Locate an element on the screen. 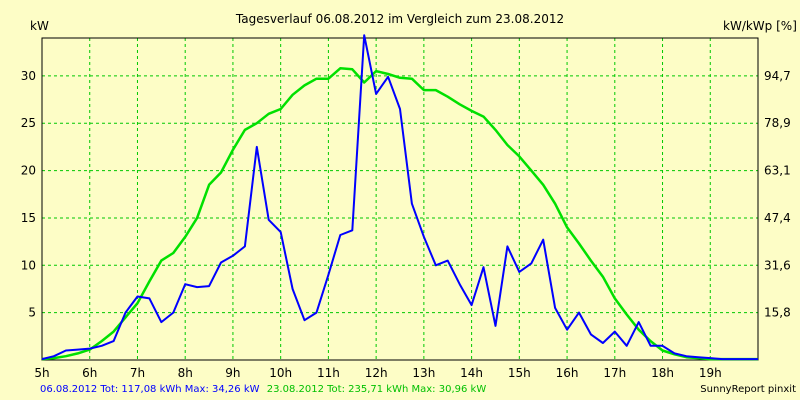  y-axis-right: 15,8 31,6 47,4 63,1 78,9 94,7 is located at coordinates (777, 194).